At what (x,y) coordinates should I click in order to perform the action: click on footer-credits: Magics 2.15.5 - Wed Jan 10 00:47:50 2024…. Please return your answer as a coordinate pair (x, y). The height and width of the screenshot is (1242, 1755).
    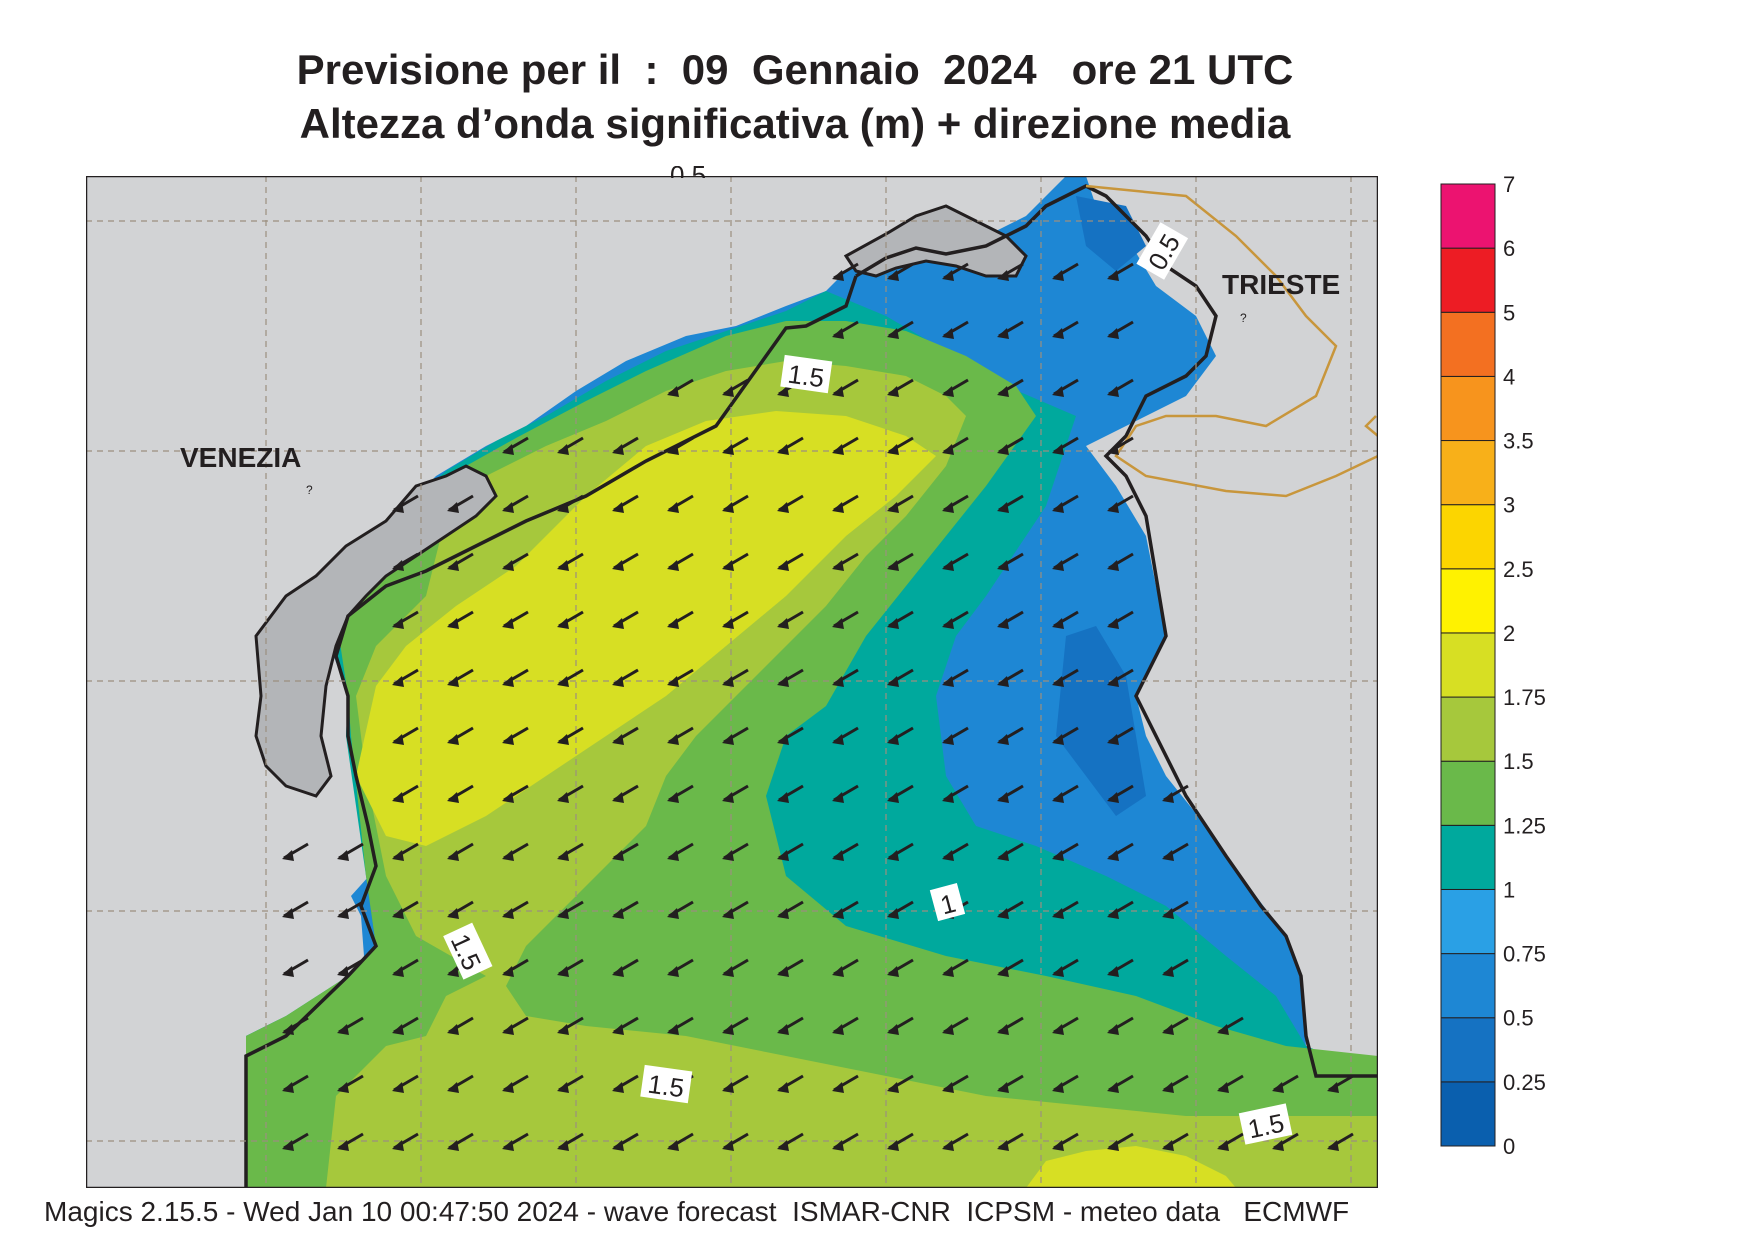
    Looking at the image, I should click on (697, 1211).